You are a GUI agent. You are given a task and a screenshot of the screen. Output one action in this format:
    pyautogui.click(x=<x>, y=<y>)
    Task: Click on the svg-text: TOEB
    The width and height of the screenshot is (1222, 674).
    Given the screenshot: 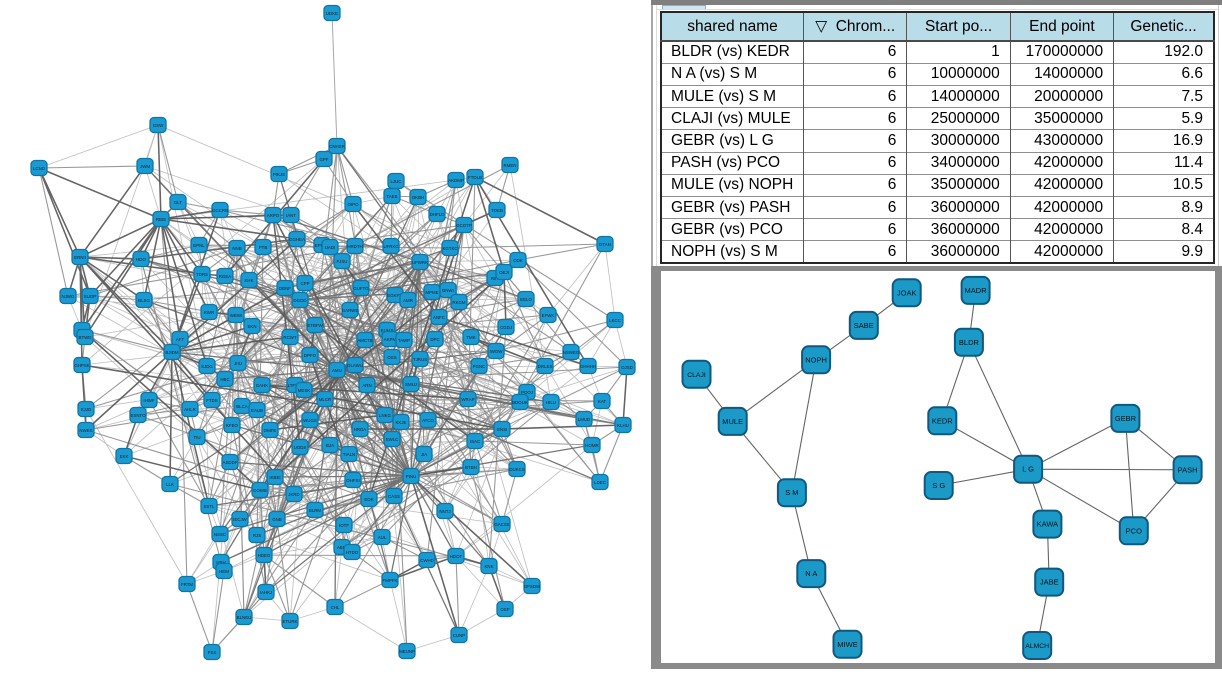 What is the action you would take?
    pyautogui.click(x=497, y=210)
    